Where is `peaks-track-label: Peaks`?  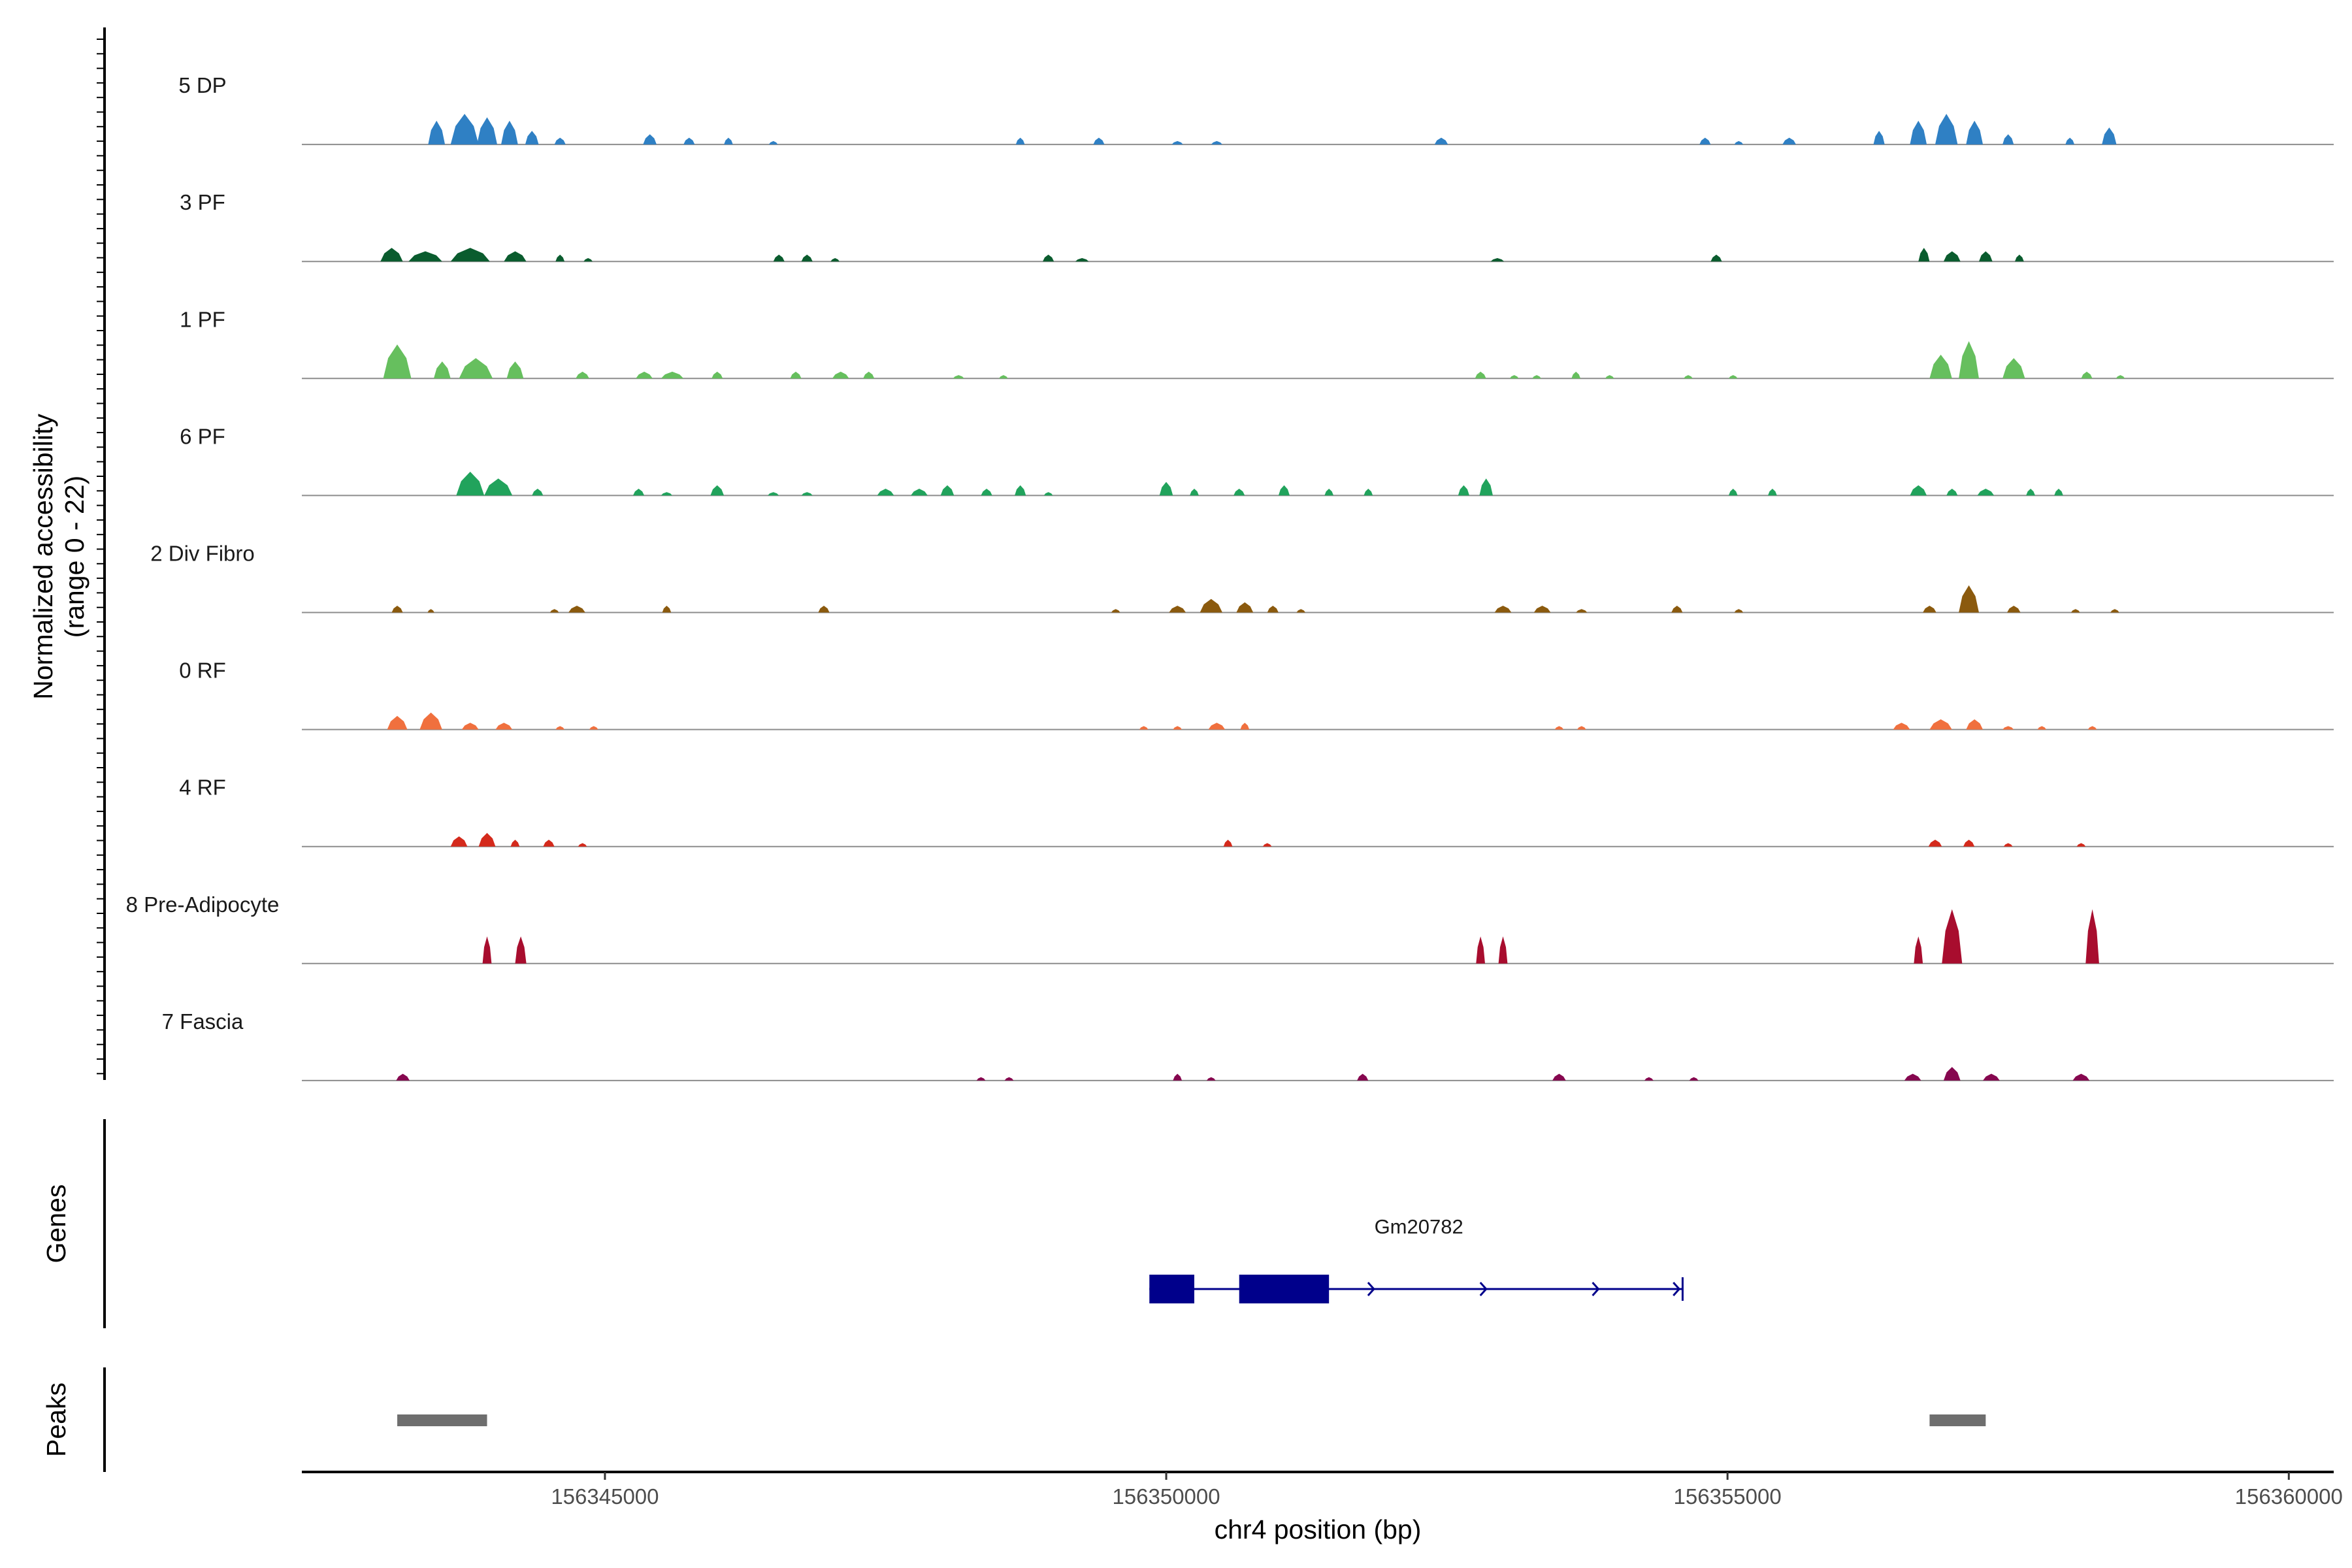 peaks-track-label: Peaks is located at coordinates (56, 1419).